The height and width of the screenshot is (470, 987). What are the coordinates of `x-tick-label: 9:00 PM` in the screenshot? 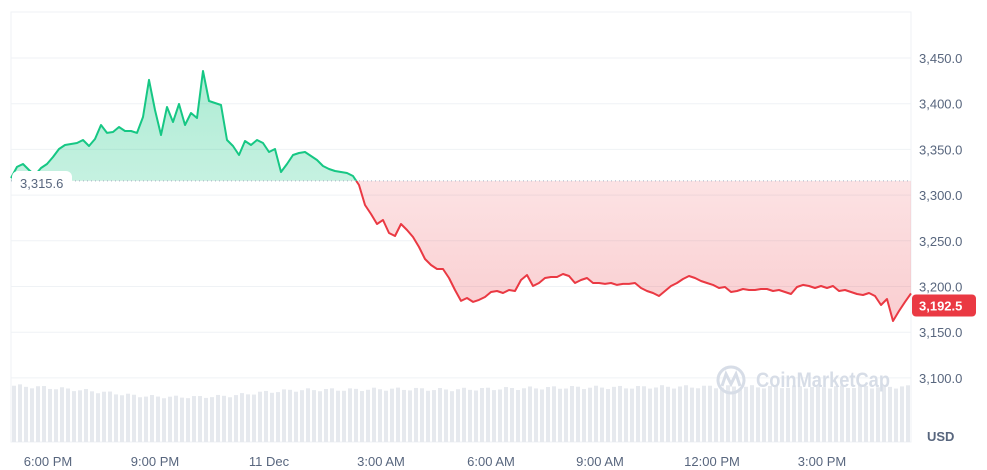 It's located at (155, 461).